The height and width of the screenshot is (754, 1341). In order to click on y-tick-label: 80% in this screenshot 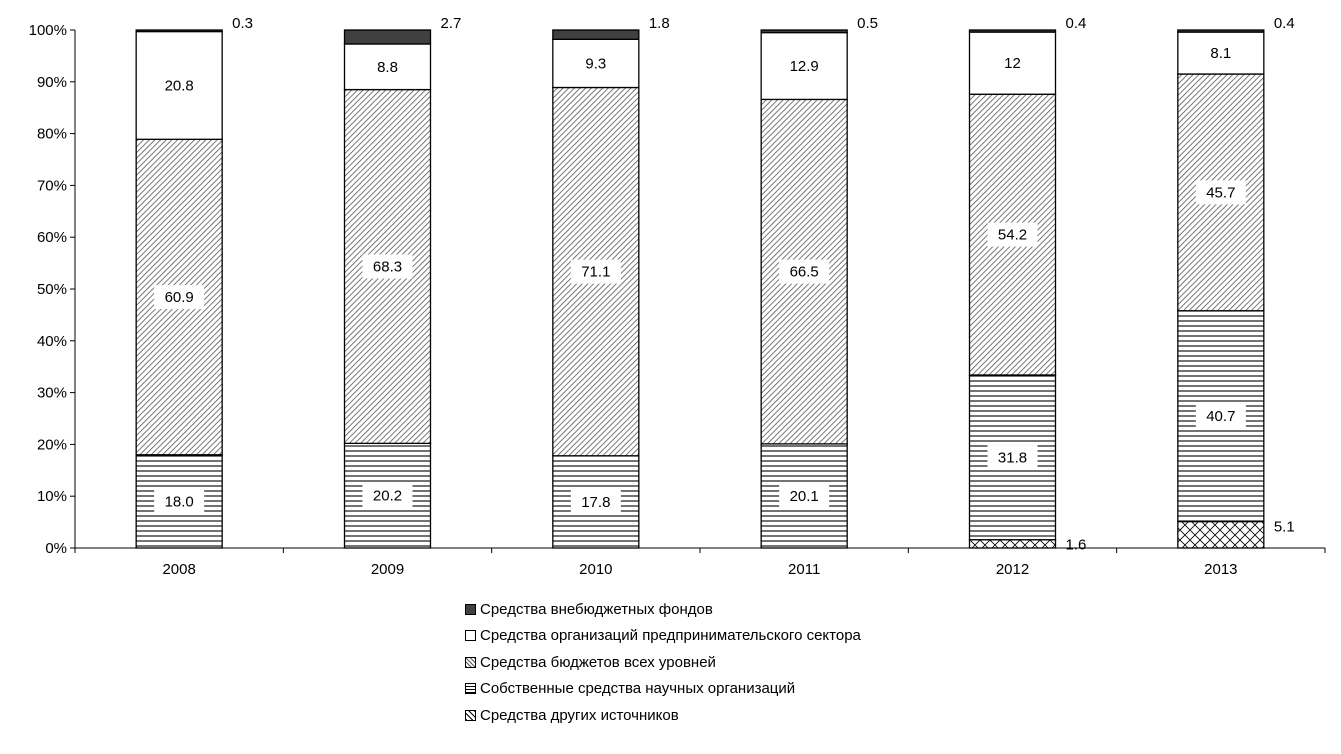, I will do `click(52, 134)`.